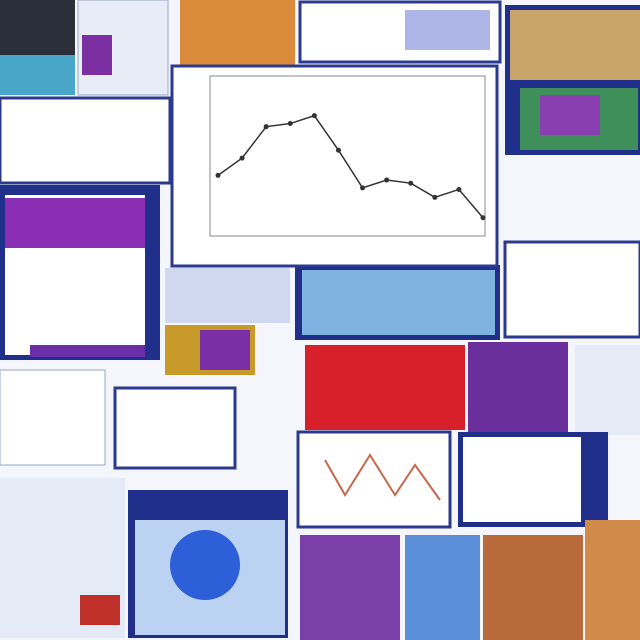 Image resolution: width=640 pixels, height=640 pixels. I want to click on plot-area, so click(347, 156).